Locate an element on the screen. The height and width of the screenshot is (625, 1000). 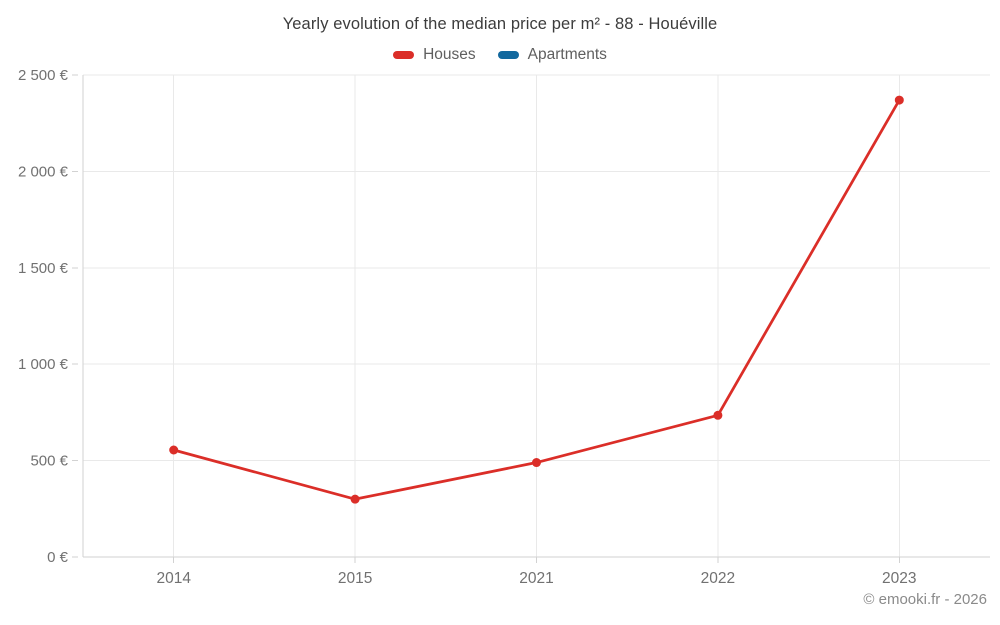
legend-item-apartments: Apartments is located at coordinates (552, 55).